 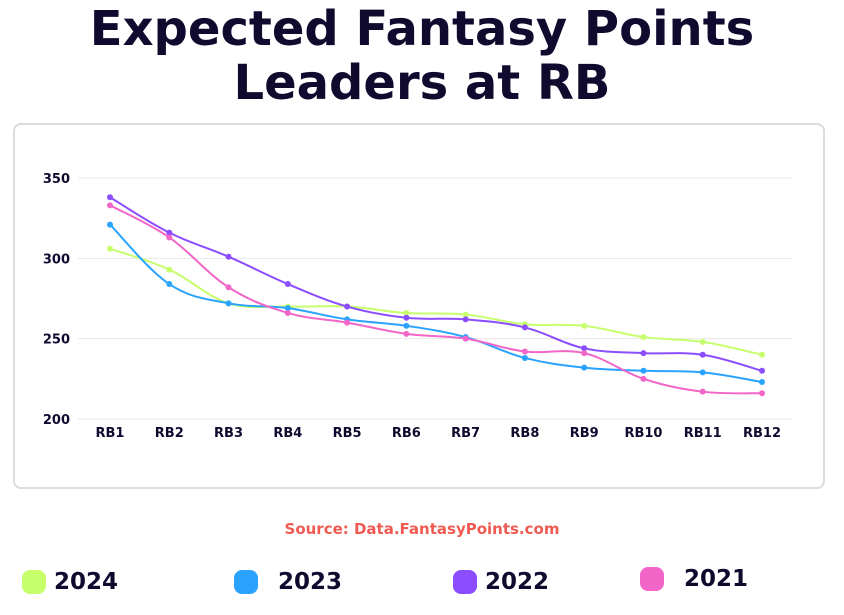 What do you see at coordinates (228, 303) in the screenshot?
I see `point-2023-rb3` at bounding box center [228, 303].